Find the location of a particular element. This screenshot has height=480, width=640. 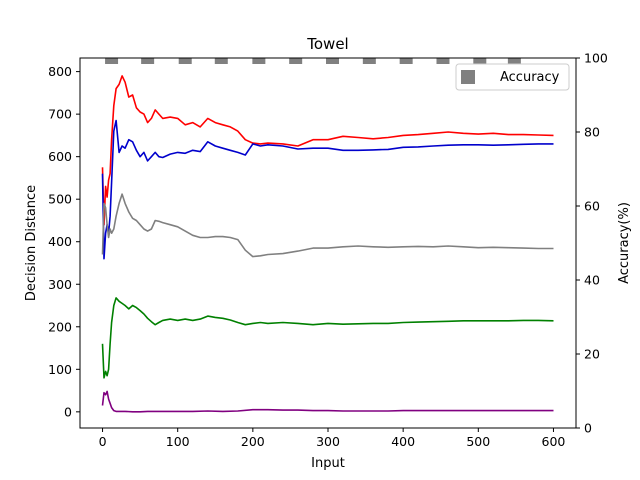

x-tick-label-200: 200 is located at coordinates (253, 441).